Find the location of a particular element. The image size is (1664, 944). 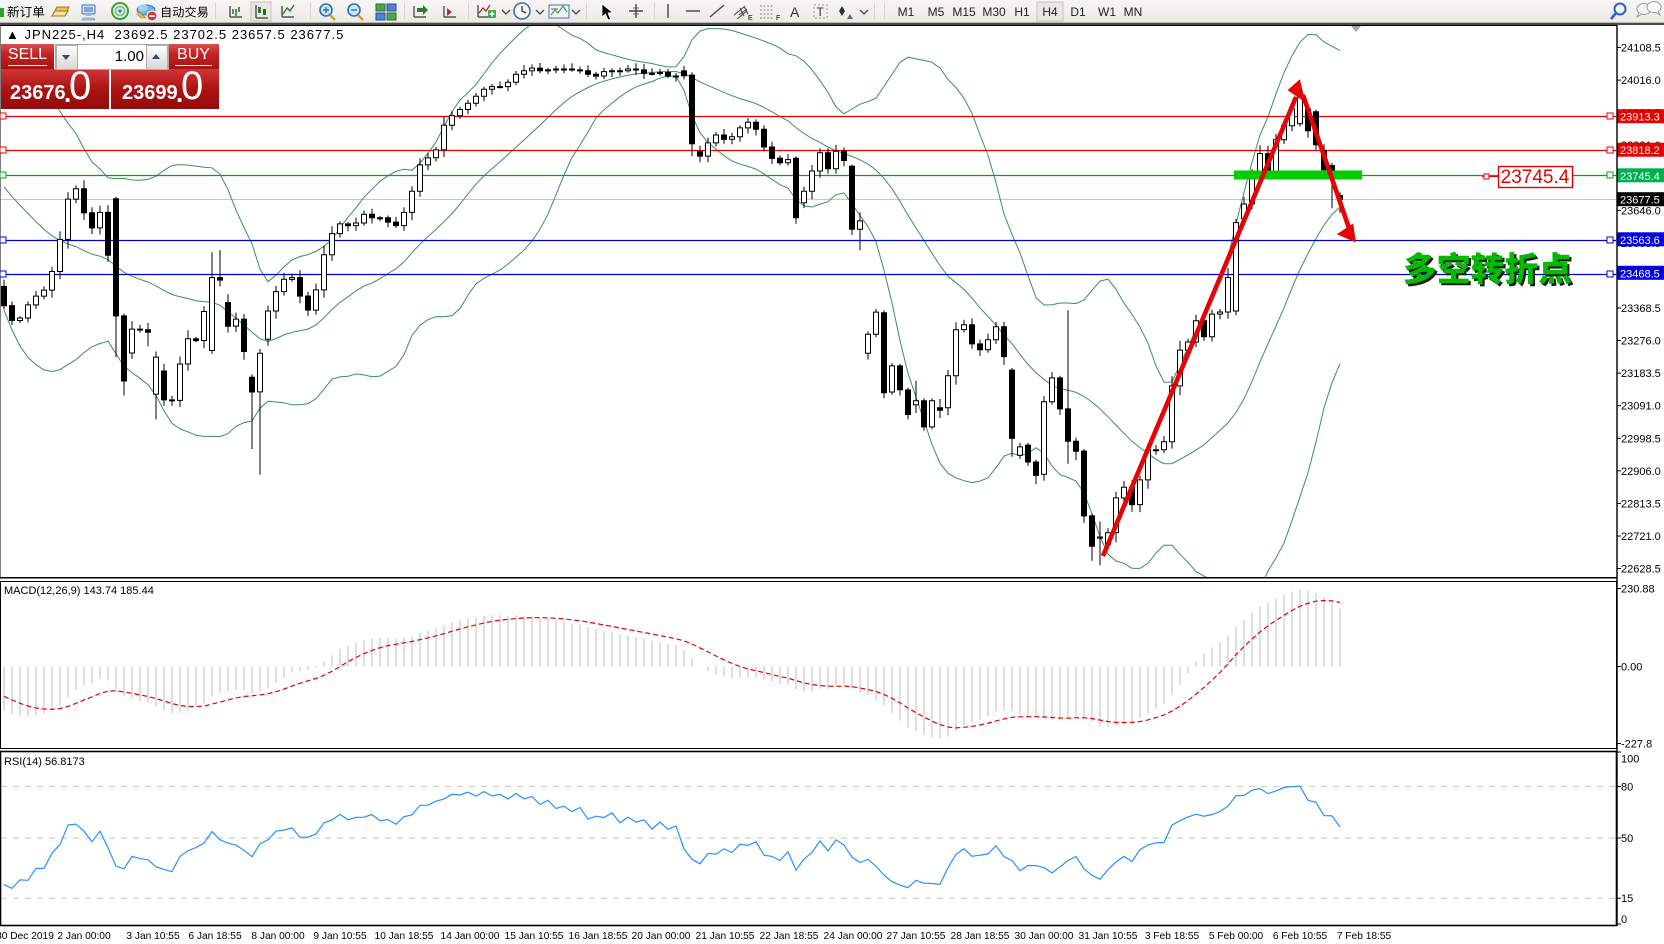

svg-text: 80 is located at coordinates (1627, 787).